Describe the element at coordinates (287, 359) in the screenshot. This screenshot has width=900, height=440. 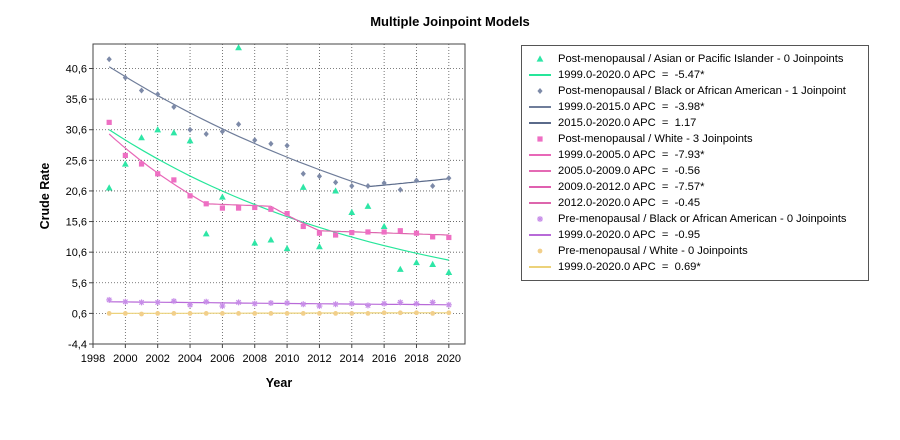
I see `x-tick-label: 2010` at that location.